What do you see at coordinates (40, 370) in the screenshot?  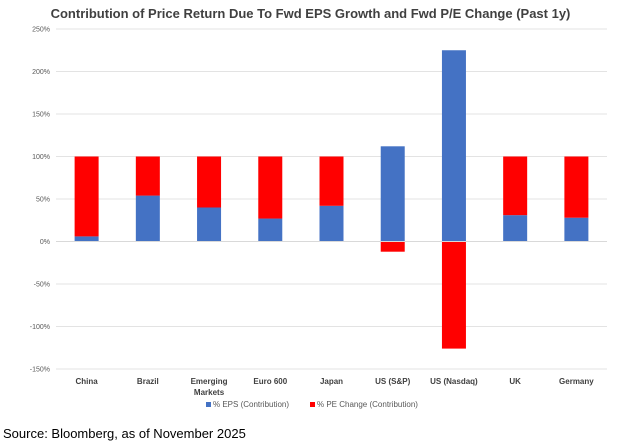 I see `y-tick-label: -150%` at bounding box center [40, 370].